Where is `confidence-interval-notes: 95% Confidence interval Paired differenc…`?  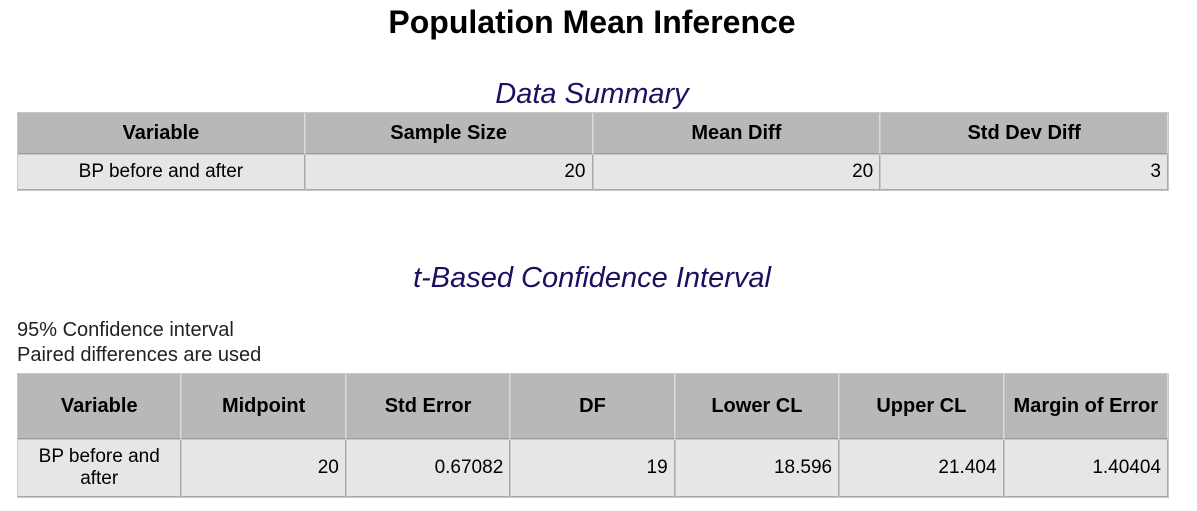 confidence-interval-notes: 95% Confidence interval Paired differenc… is located at coordinates (139, 343).